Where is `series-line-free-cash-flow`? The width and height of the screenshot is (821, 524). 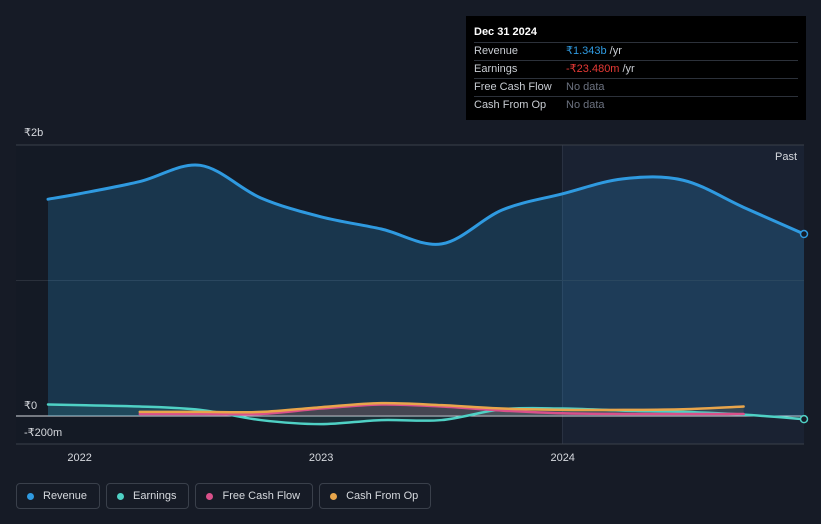
series-line-free-cash-flow is located at coordinates (441, 409).